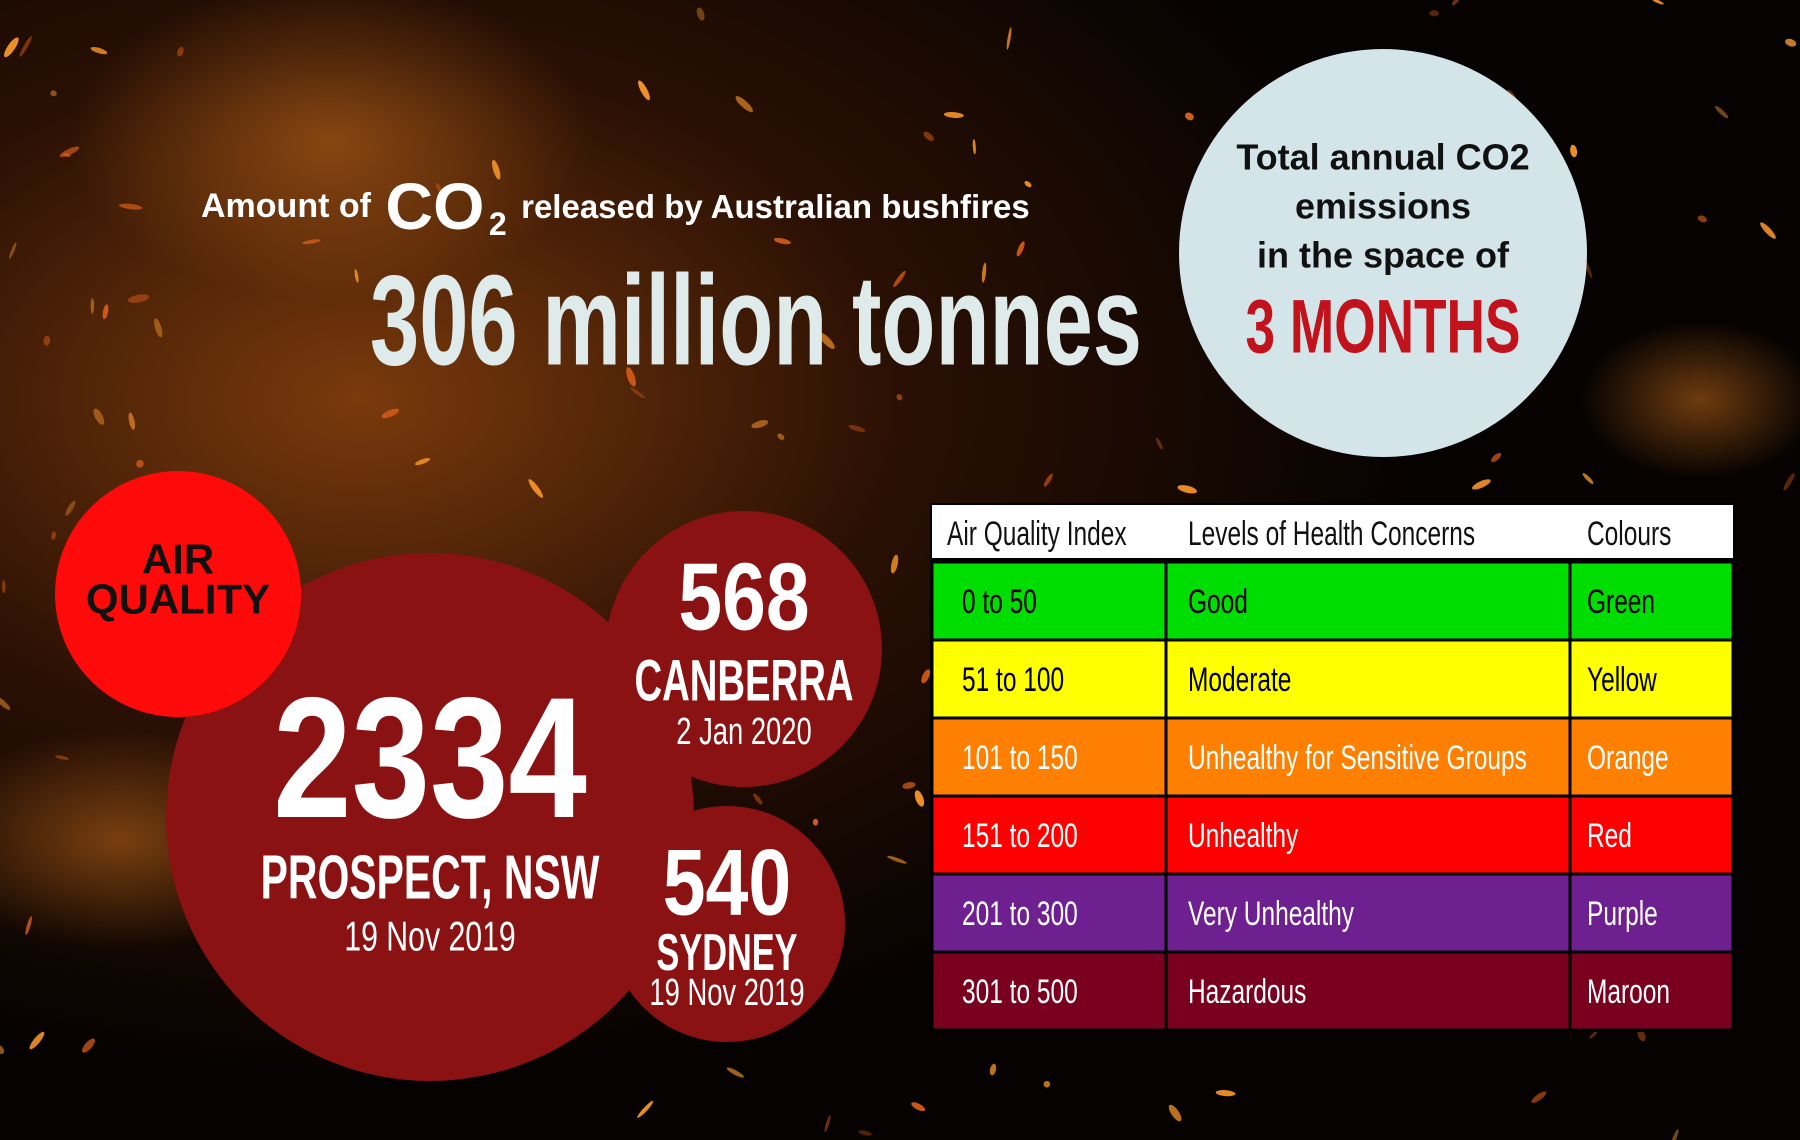  What do you see at coordinates (1629, 534) in the screenshot?
I see `table-header-cell: Colours` at bounding box center [1629, 534].